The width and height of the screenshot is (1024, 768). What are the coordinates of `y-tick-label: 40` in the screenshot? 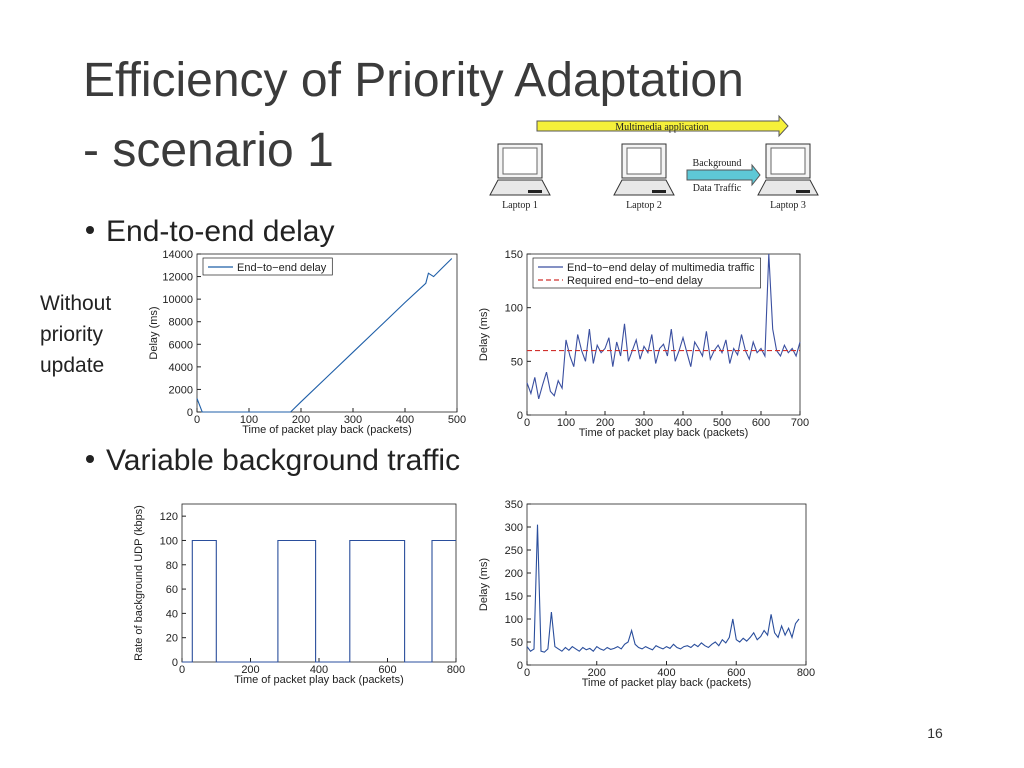 It's located at (172, 614).